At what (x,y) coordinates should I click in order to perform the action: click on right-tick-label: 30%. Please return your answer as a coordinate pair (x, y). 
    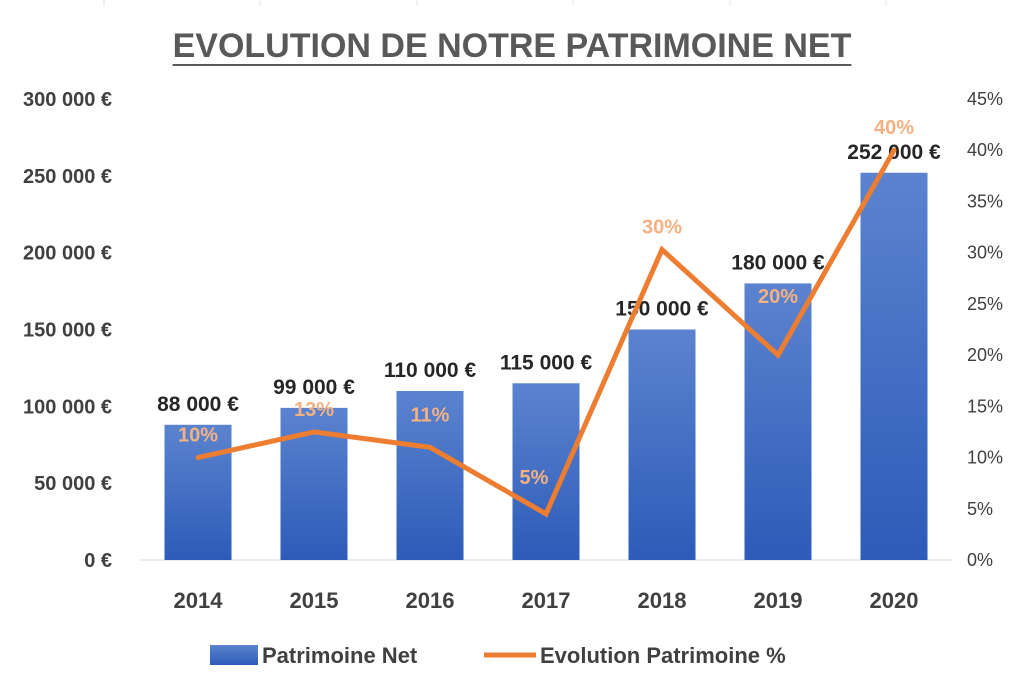
    Looking at the image, I should click on (985, 253).